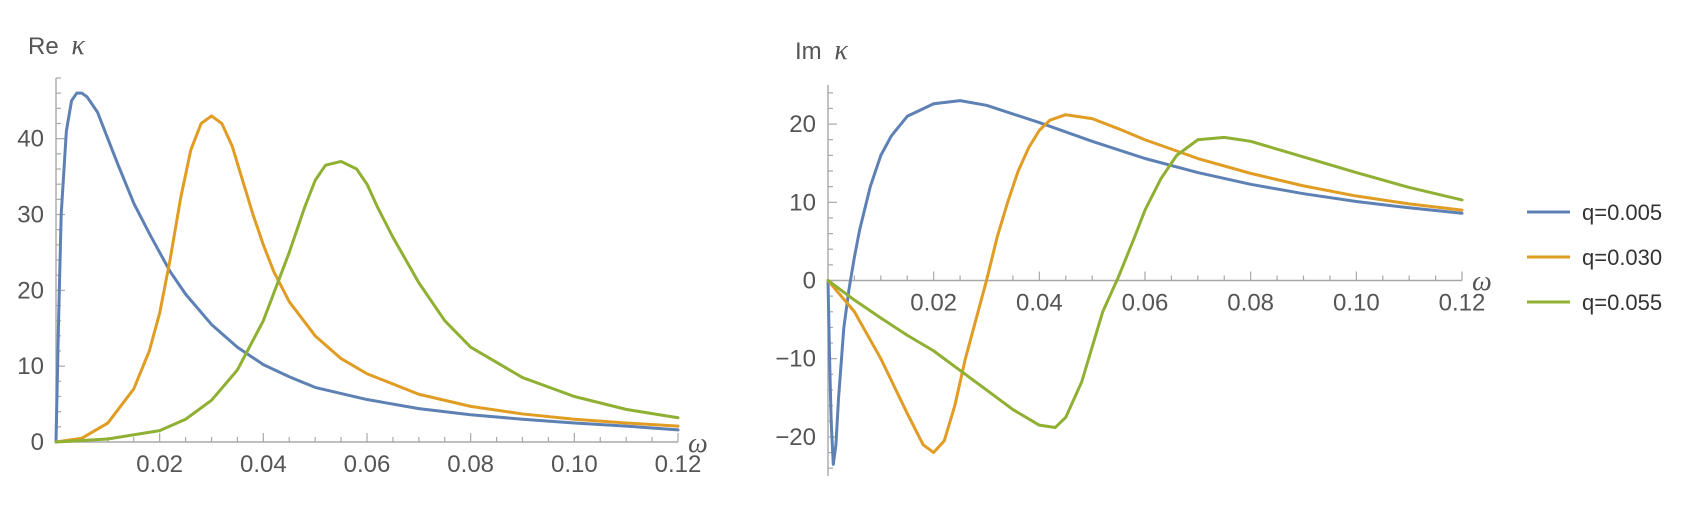 The image size is (1700, 516). Describe the element at coordinates (1482, 281) in the screenshot. I see `im-kappa-x-axis-symbol: ω` at that location.